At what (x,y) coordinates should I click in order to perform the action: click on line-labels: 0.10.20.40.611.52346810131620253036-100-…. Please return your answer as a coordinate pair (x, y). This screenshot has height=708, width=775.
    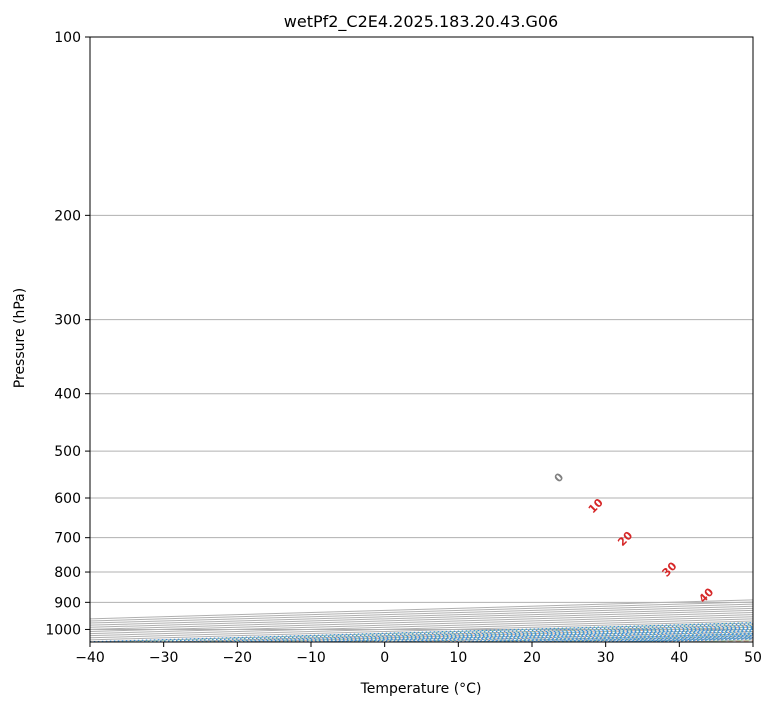
    Looking at the image, I should click on (634, 537).